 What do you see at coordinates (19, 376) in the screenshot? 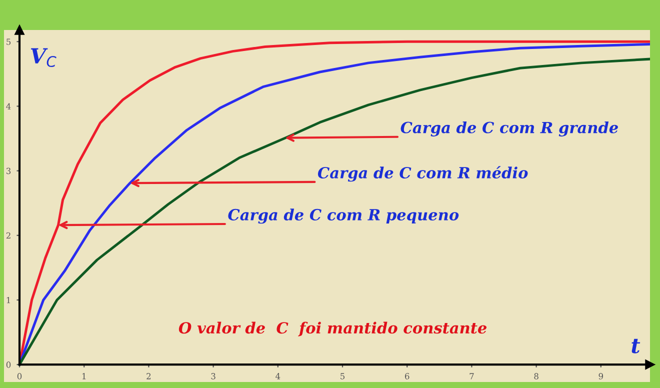
I see `x-tick-label: 0` at bounding box center [19, 376].